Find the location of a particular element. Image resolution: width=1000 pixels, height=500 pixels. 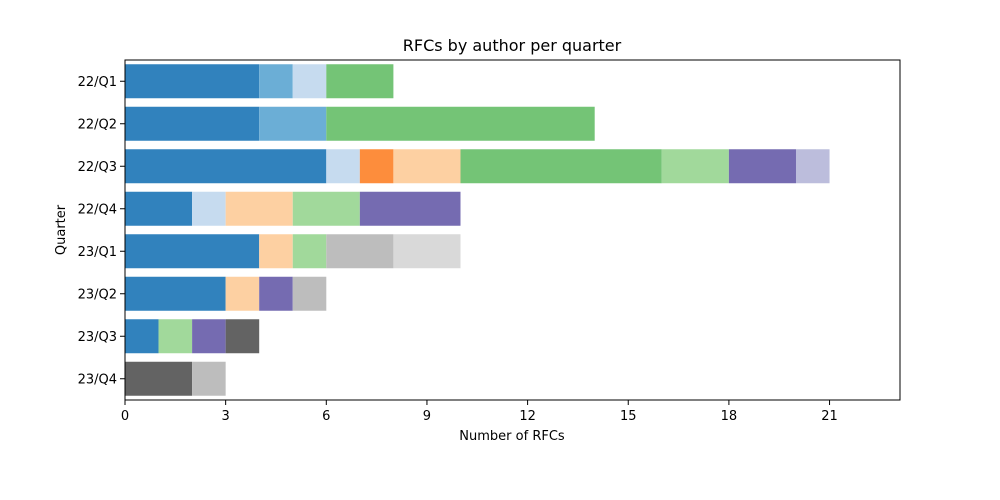

y-tick-label: 22/Q4 is located at coordinates (97, 209).